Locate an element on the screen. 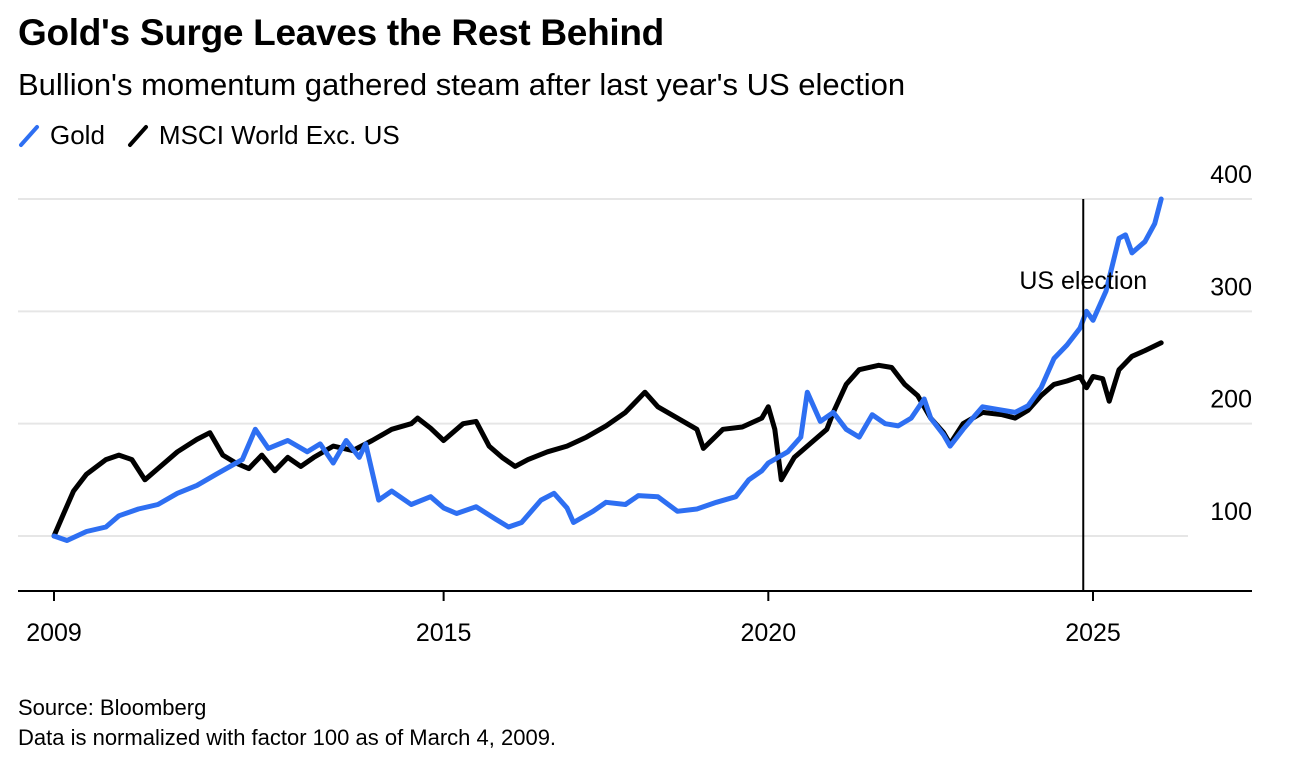 This screenshot has height=768, width=1302. x-tick-label: 2025 is located at coordinates (1093, 633).